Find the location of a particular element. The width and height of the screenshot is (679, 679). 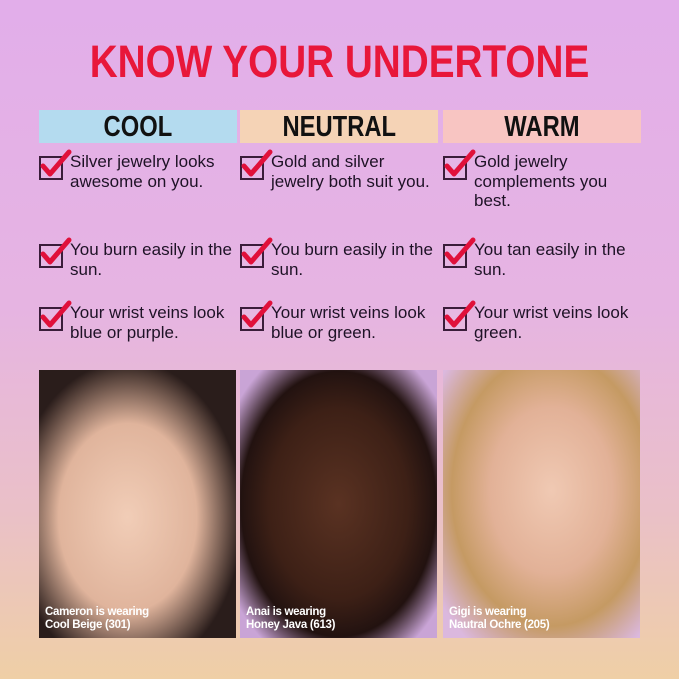

header-warm: WARM is located at coordinates (542, 126).